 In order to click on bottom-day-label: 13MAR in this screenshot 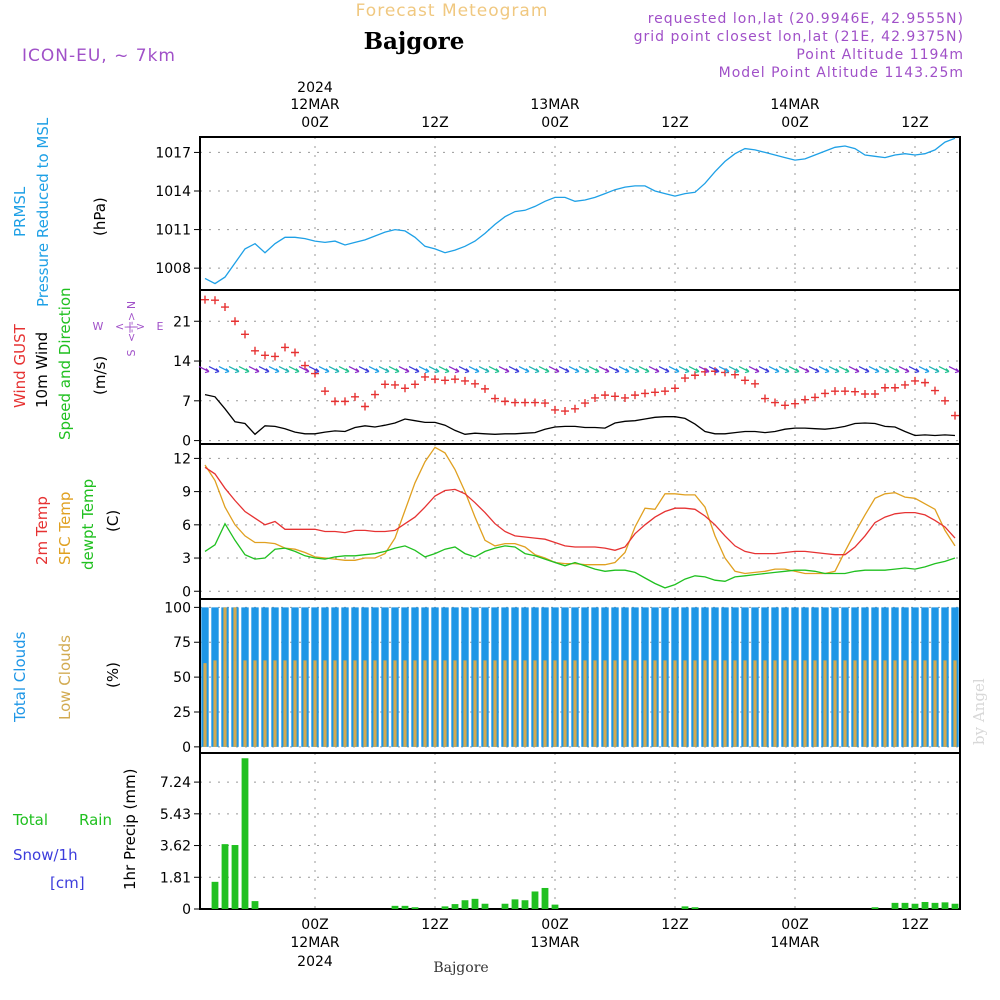, I will do `click(554, 943)`.